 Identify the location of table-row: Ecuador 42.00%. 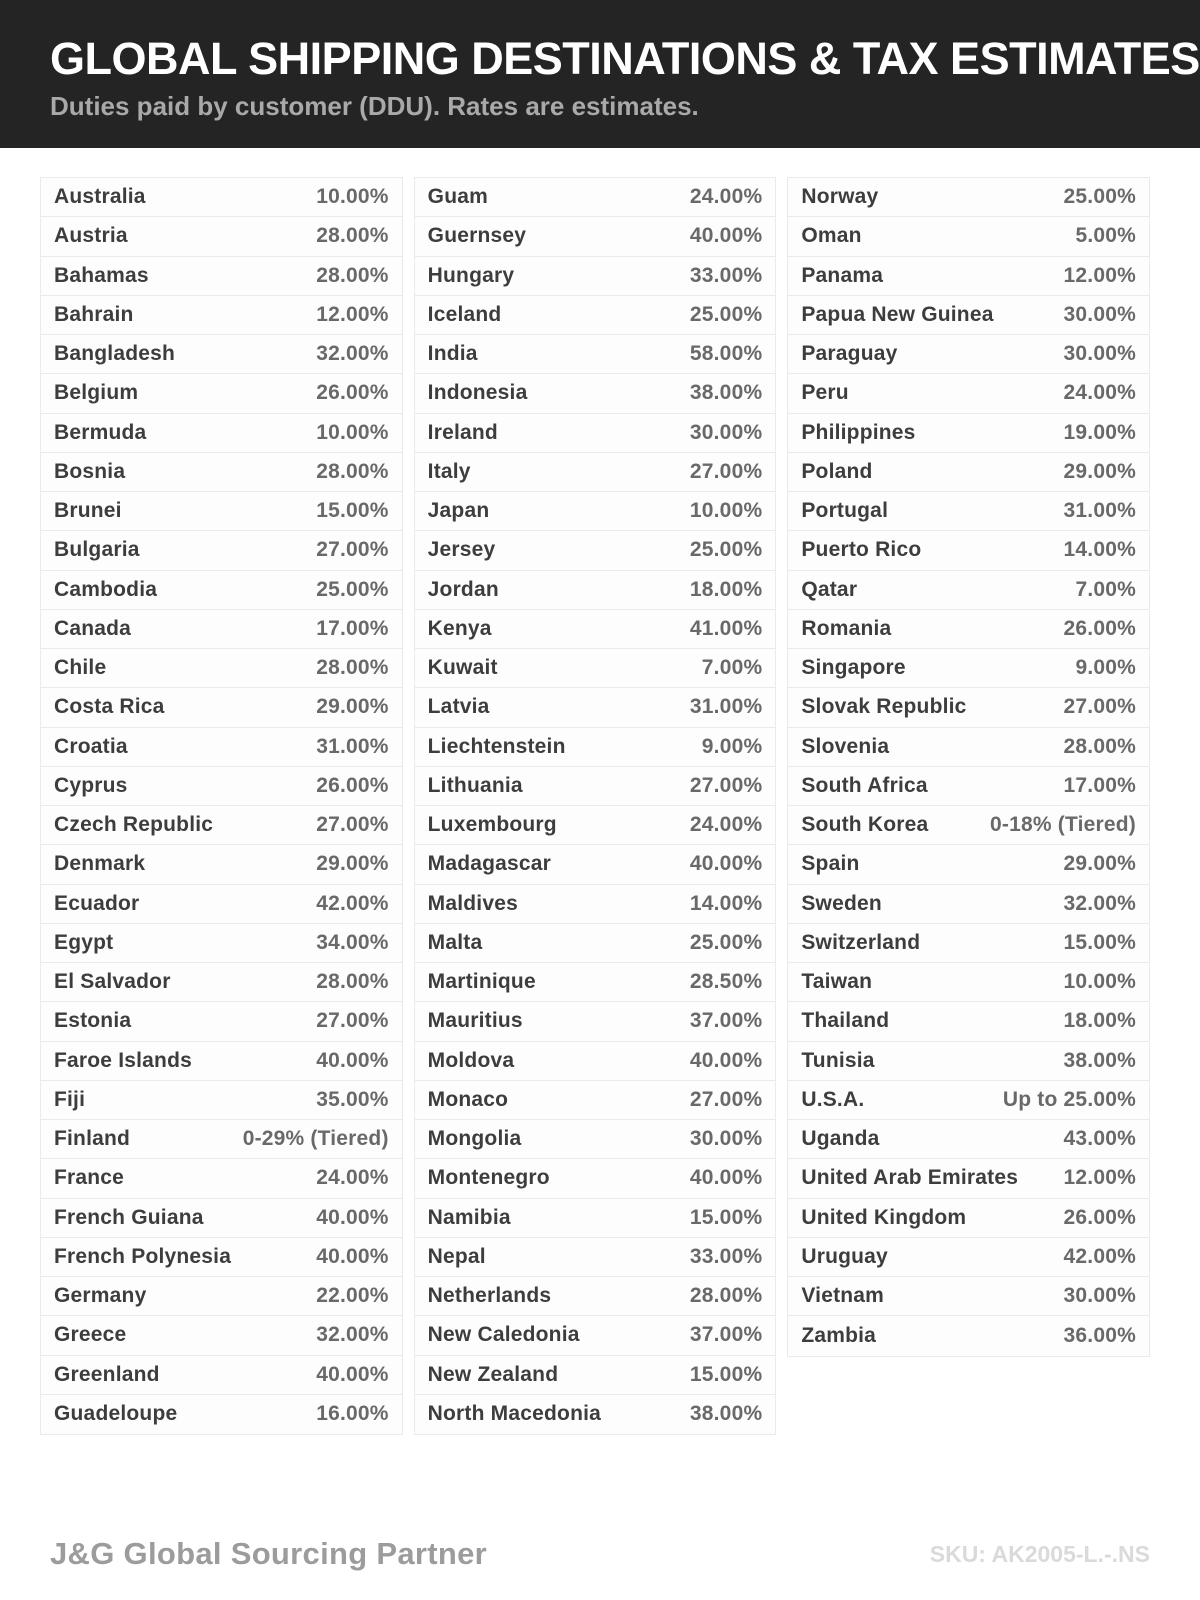
(221, 904).